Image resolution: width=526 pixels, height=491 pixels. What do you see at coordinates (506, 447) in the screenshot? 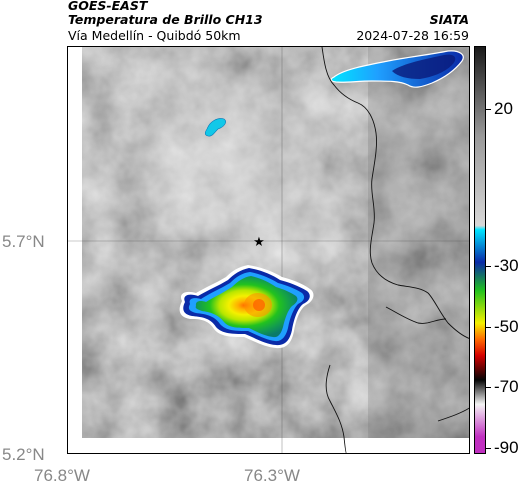
I see `colorbar-label: -90` at bounding box center [506, 447].